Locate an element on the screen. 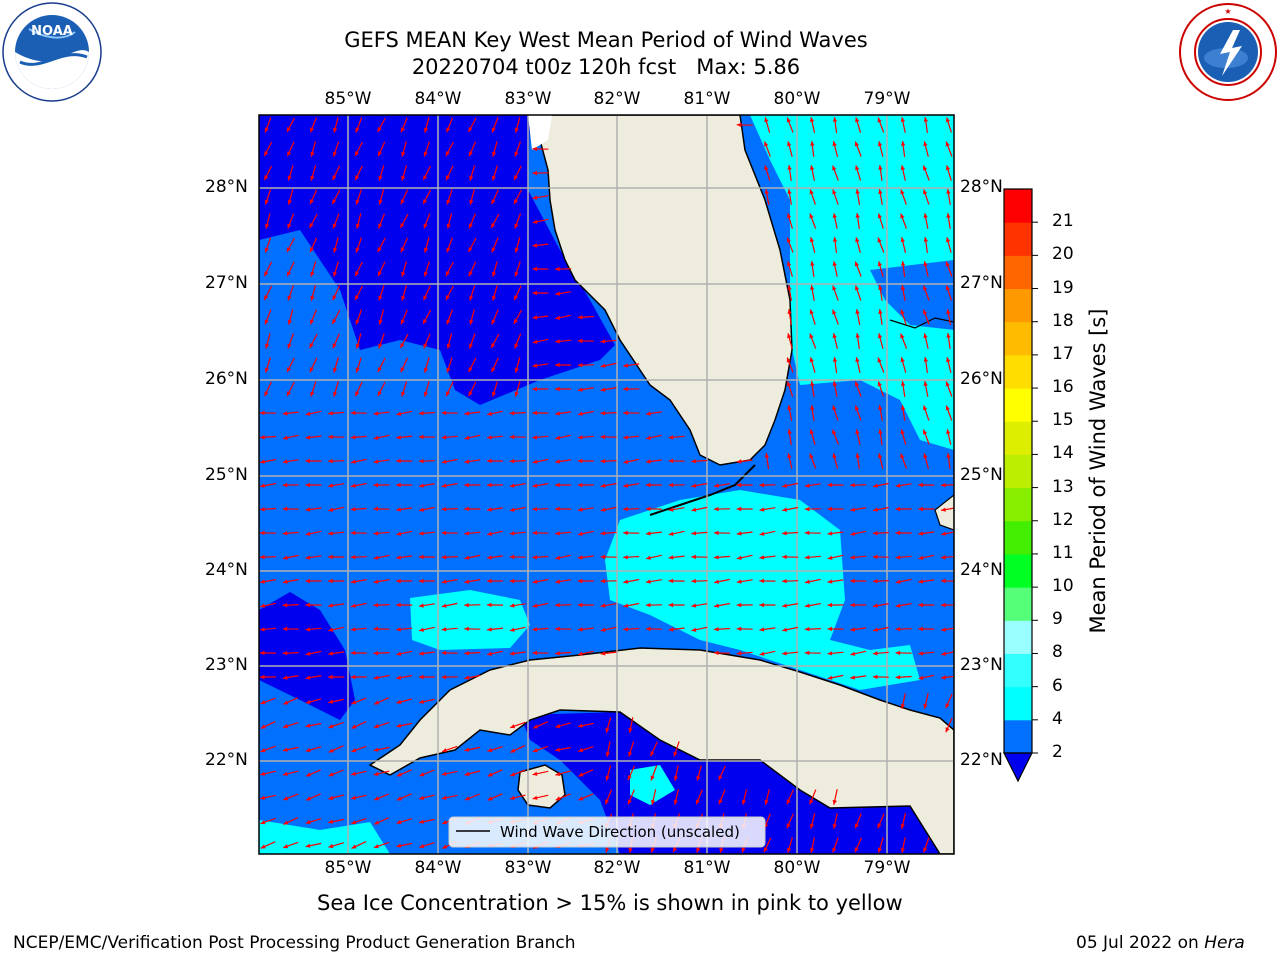 Image resolution: width=1280 pixels, height=960 pixels. longitude-label-top: 80°W is located at coordinates (797, 99).